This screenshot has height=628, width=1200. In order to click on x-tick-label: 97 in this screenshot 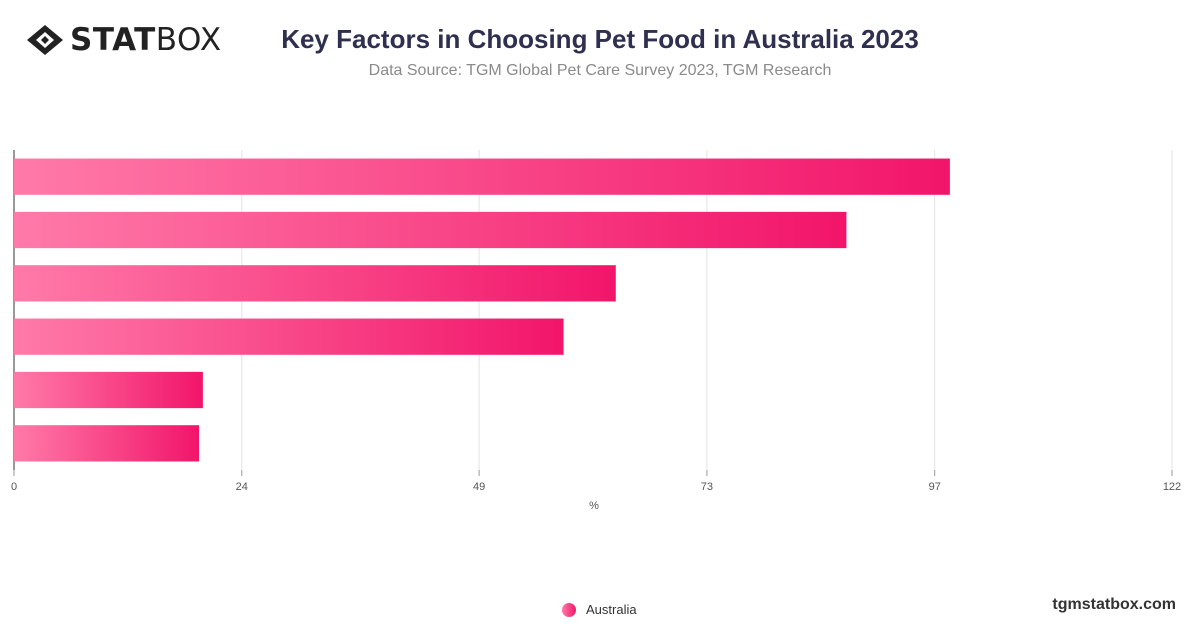, I will do `click(935, 487)`.